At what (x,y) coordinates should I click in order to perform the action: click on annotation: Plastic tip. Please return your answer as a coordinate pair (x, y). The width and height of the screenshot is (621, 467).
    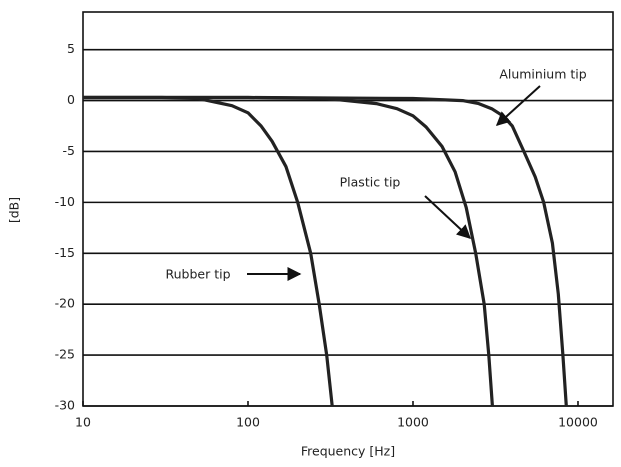
    Looking at the image, I should click on (370, 182).